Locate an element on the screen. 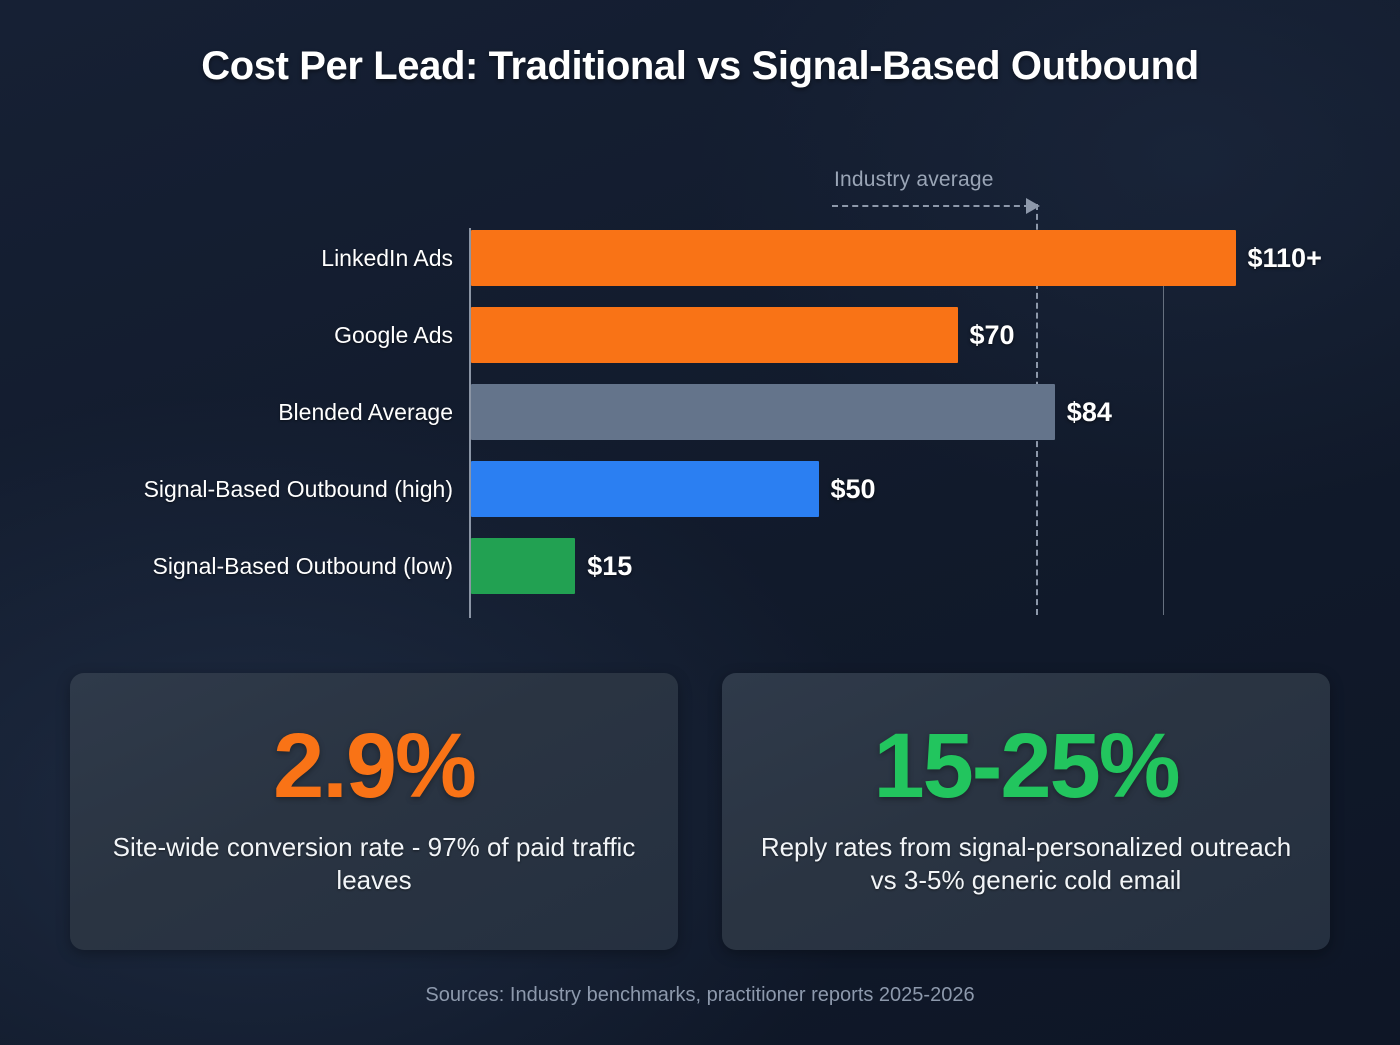 This screenshot has width=1400, height=1045. bar-row: Blended Average $84 is located at coordinates (700, 412).